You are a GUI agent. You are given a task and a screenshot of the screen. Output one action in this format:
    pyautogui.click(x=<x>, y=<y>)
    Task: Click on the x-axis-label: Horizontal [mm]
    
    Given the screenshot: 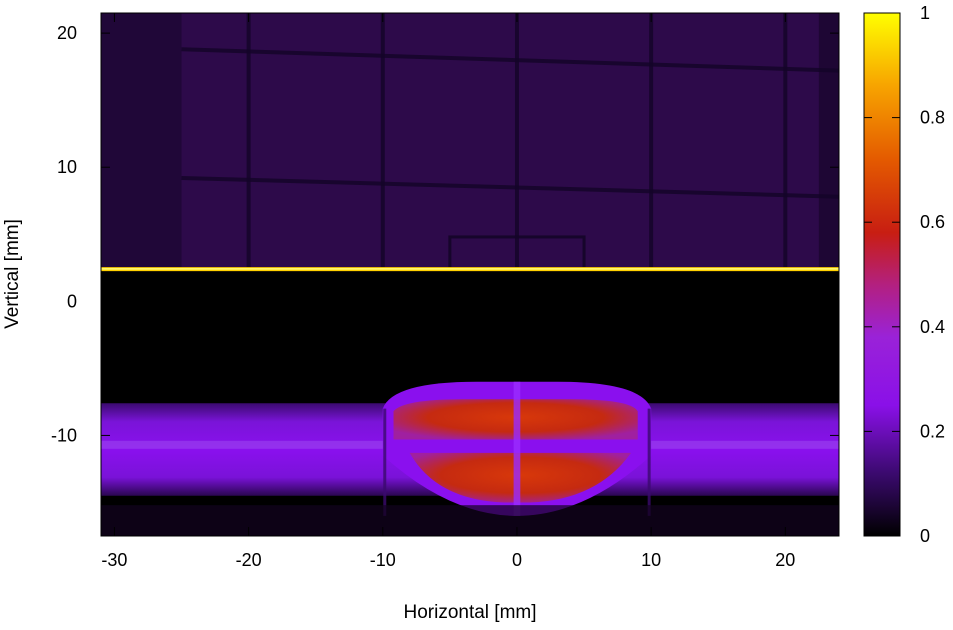 What is the action you would take?
    pyautogui.click(x=469, y=612)
    